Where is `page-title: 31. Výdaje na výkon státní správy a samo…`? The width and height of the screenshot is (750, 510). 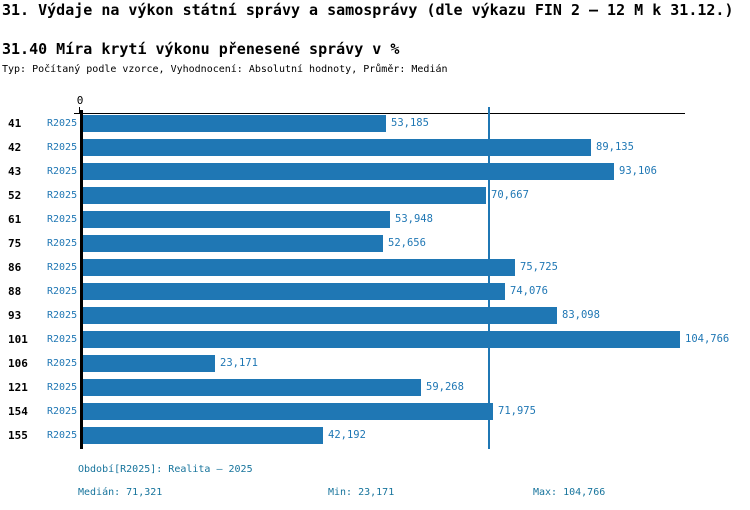
page-title: 31. Výdaje na výkon státní správy a samo… is located at coordinates (368, 10).